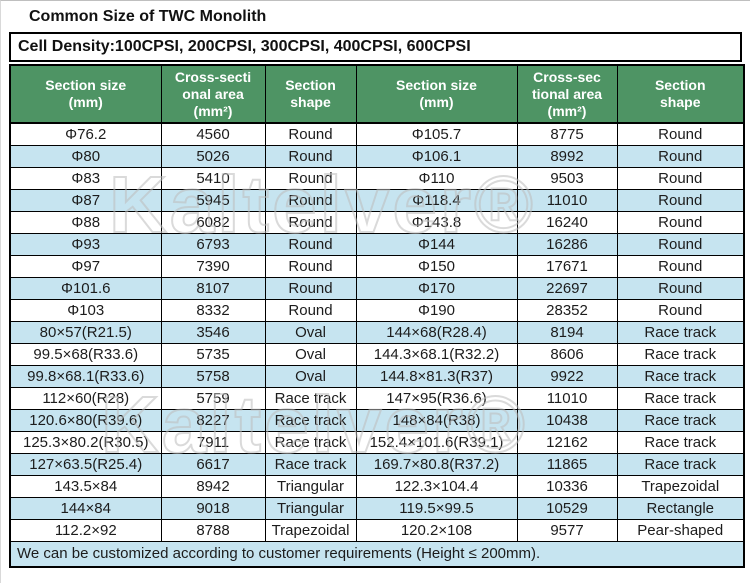 Image resolution: width=750 pixels, height=583 pixels. Describe the element at coordinates (377, 178) in the screenshot. I see `table-row: Φ83 5410 Round Φ110 9503 Round` at that location.